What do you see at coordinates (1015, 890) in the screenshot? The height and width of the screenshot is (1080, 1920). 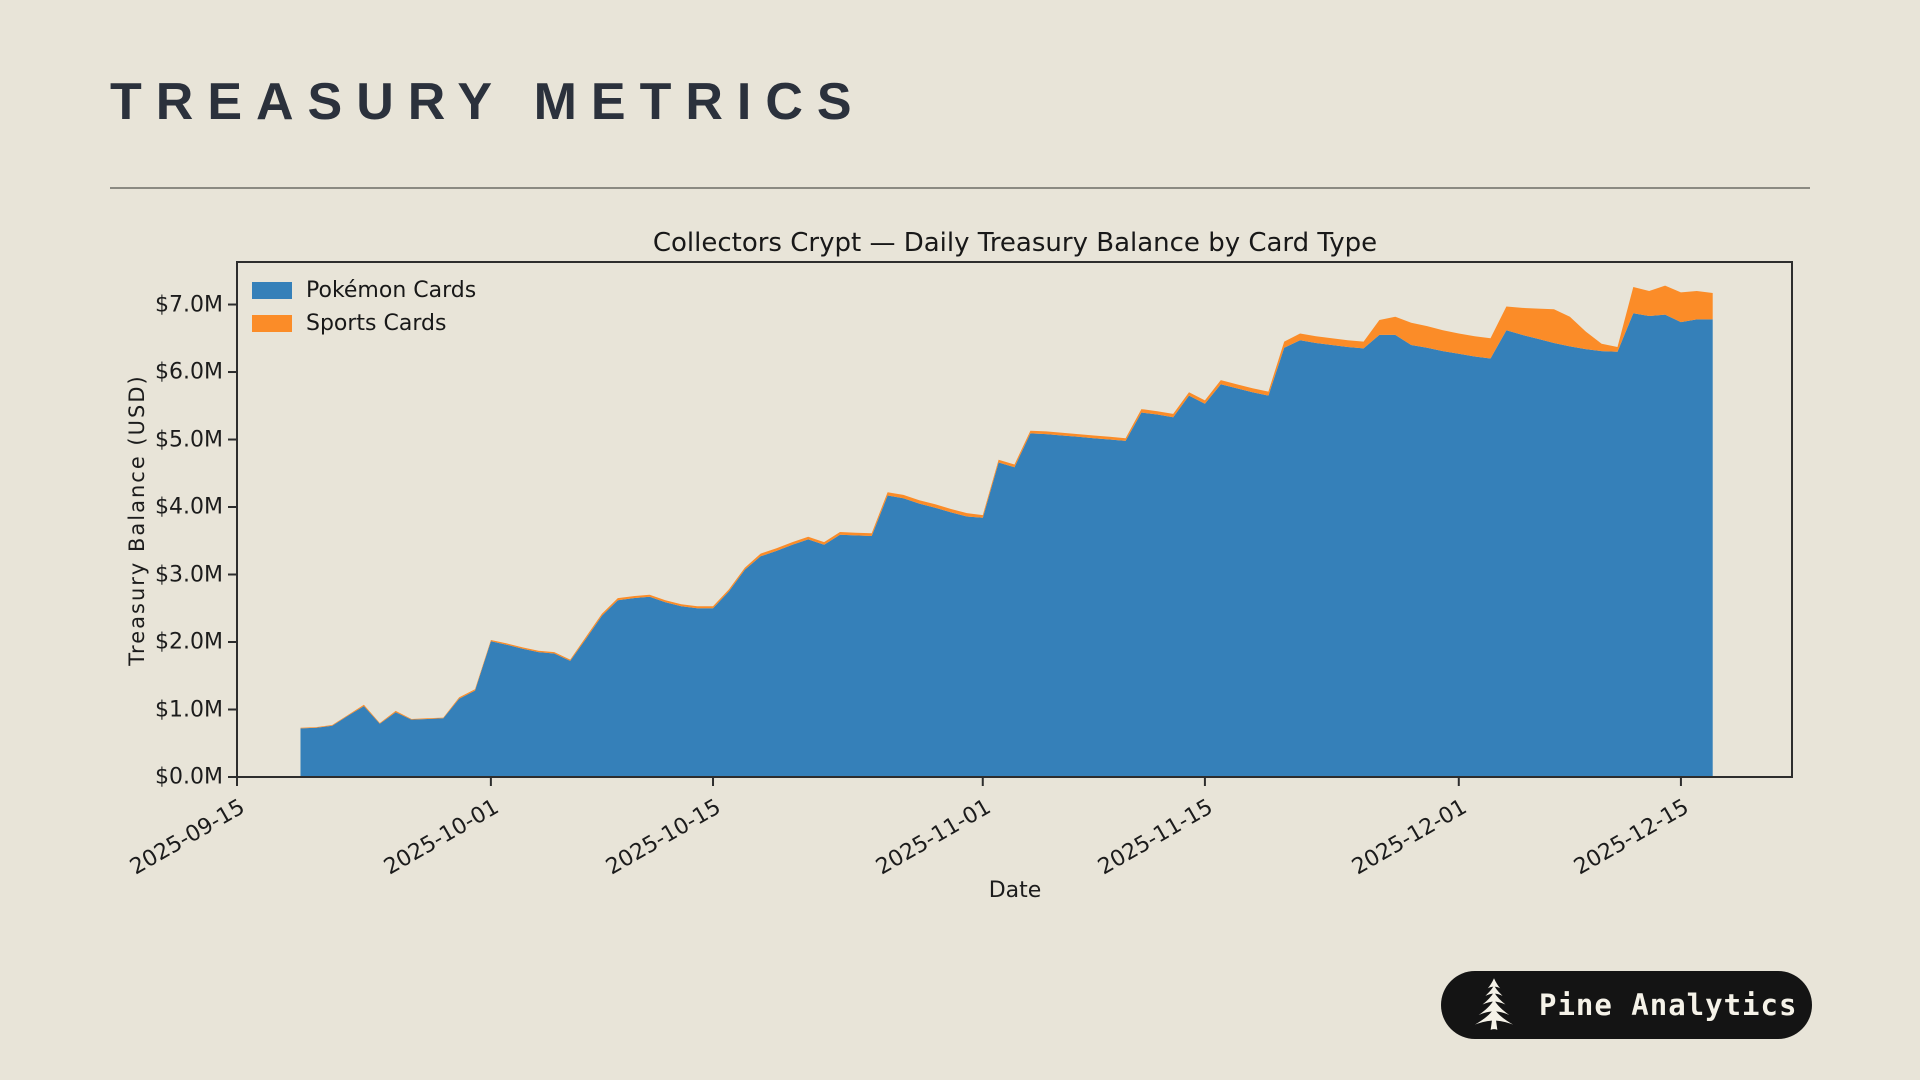 I see `x-axis-label: Date` at bounding box center [1015, 890].